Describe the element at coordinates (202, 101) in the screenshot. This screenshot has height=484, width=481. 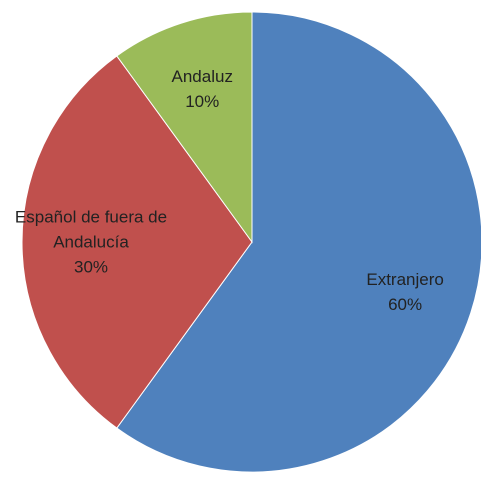
I see `percent-label: 10%` at that location.